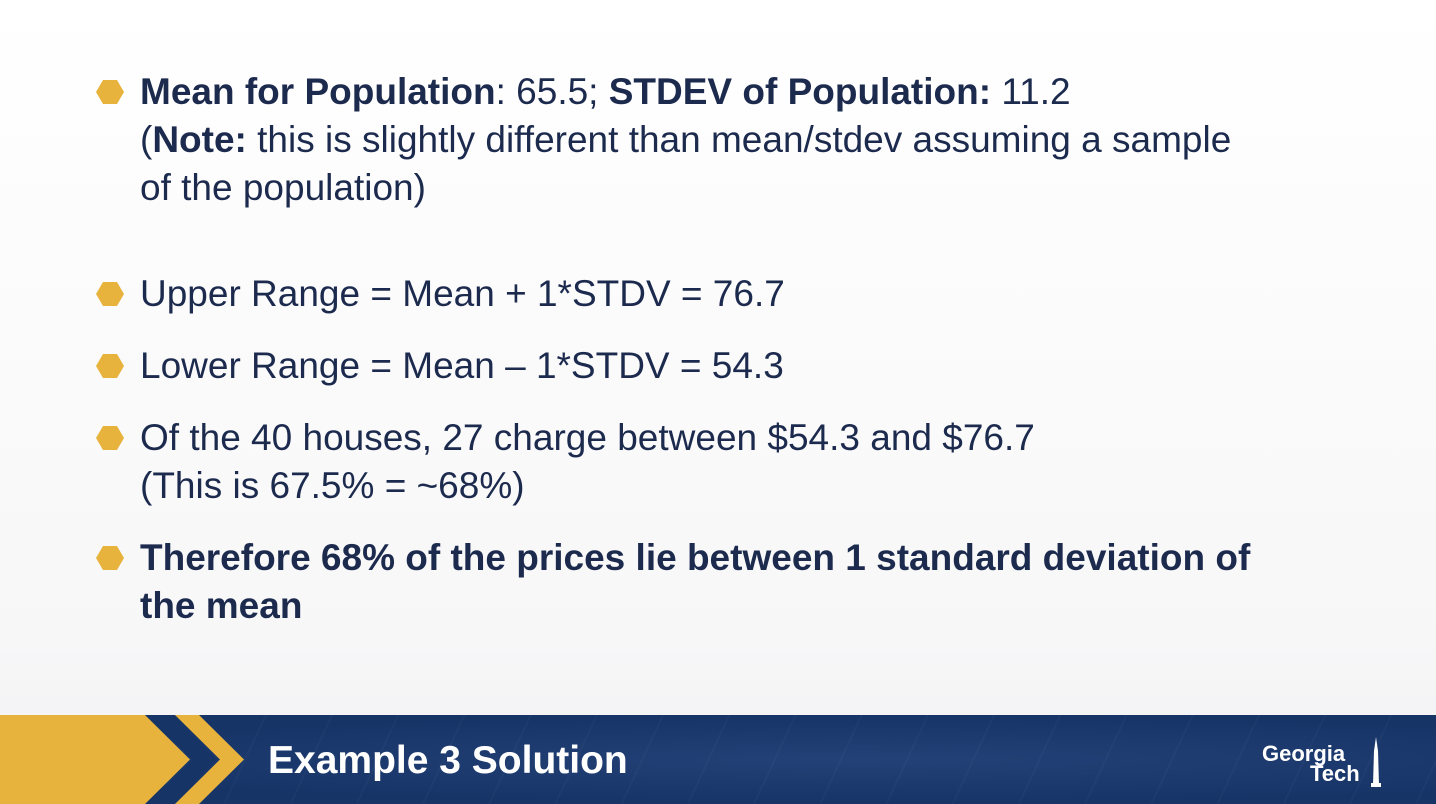  What do you see at coordinates (146, 139) in the screenshot?
I see `note-open-paren: (` at bounding box center [146, 139].